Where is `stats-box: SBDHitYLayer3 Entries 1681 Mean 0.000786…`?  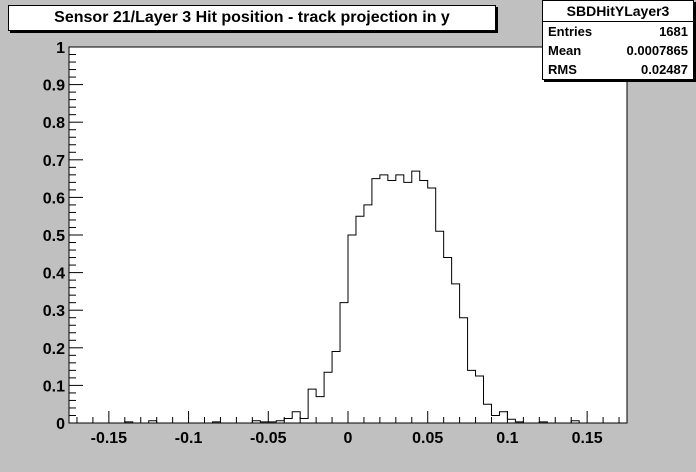
stats-box: SBDHitYLayer3 Entries 1681 Mean 0.000786… is located at coordinates (618, 40).